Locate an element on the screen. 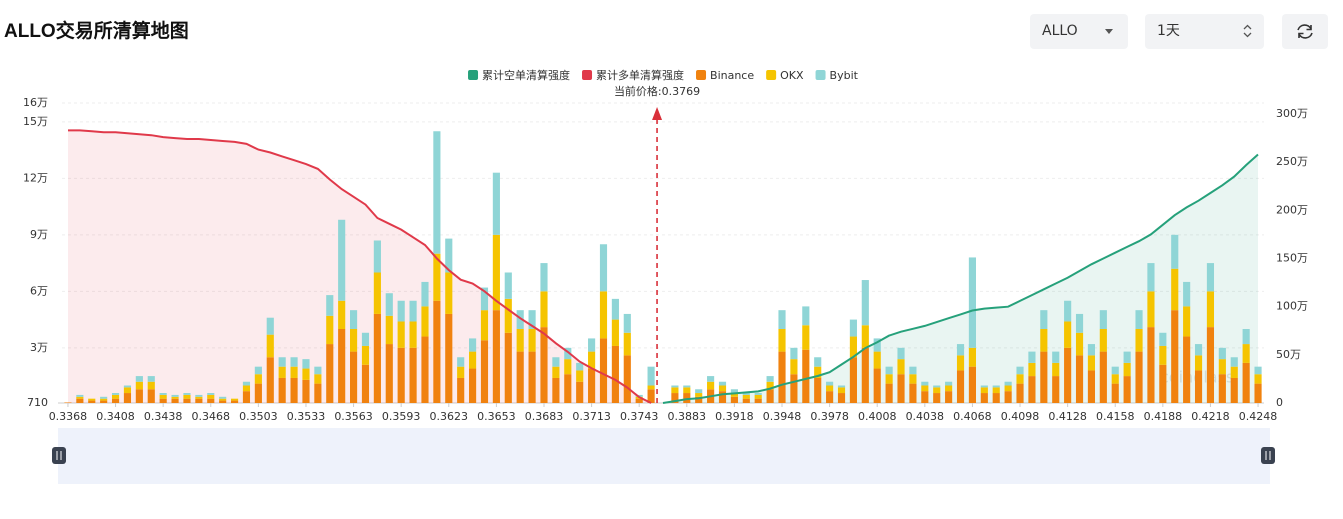 The width and height of the screenshot is (1343, 519). refresh-icon is located at coordinates (1305, 31).